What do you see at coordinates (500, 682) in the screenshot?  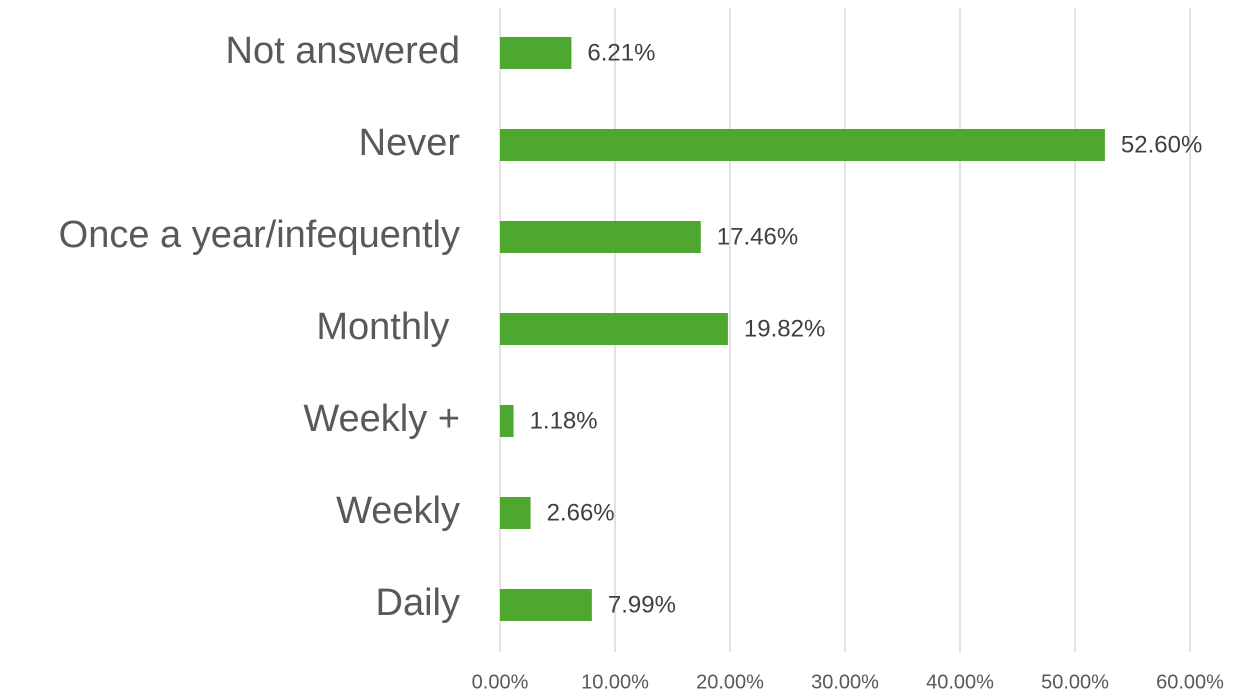 I see `x-tick-label: 0.00%` at bounding box center [500, 682].